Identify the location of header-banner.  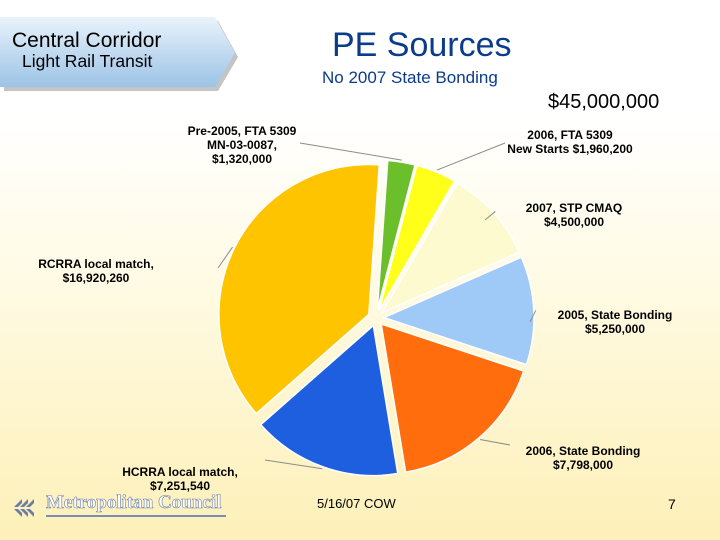
(119, 54).